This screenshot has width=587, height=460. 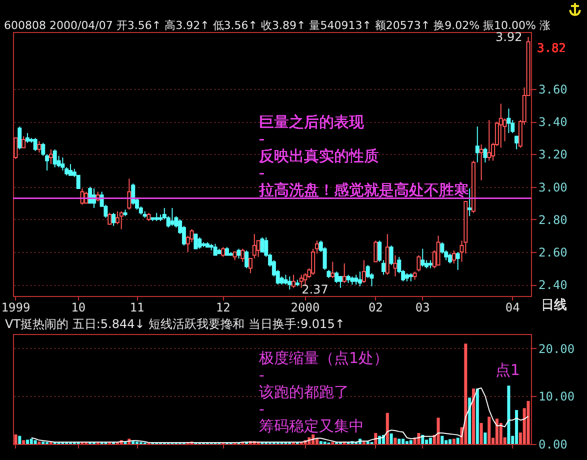 I want to click on annotation: 反映出真实的性质, so click(x=319, y=156).